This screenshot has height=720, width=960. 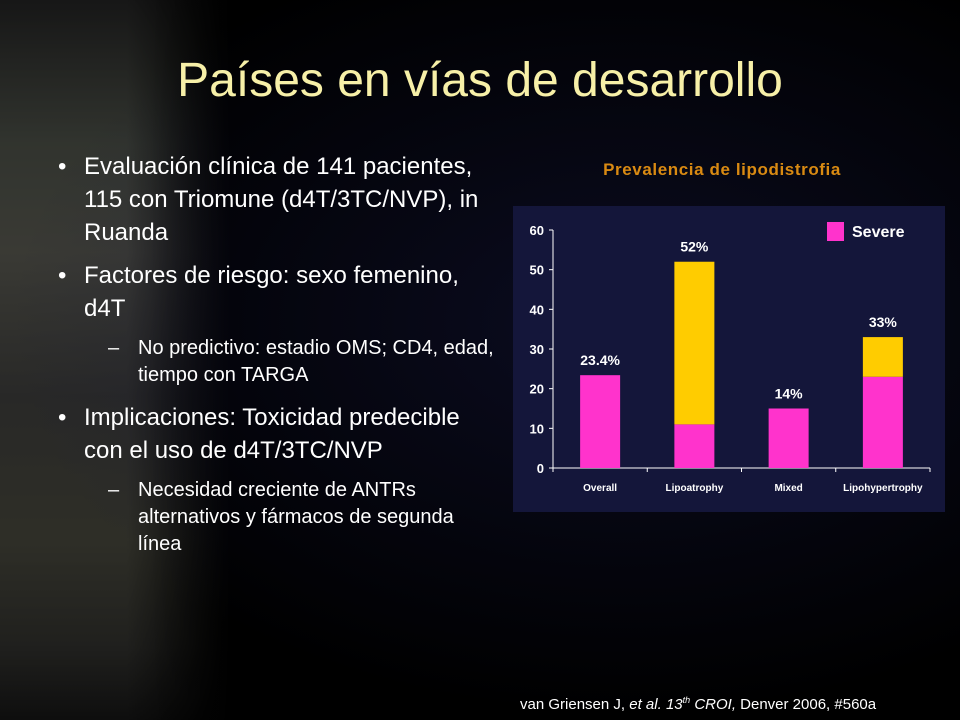 I want to click on data-label: 14%, so click(x=789, y=394).